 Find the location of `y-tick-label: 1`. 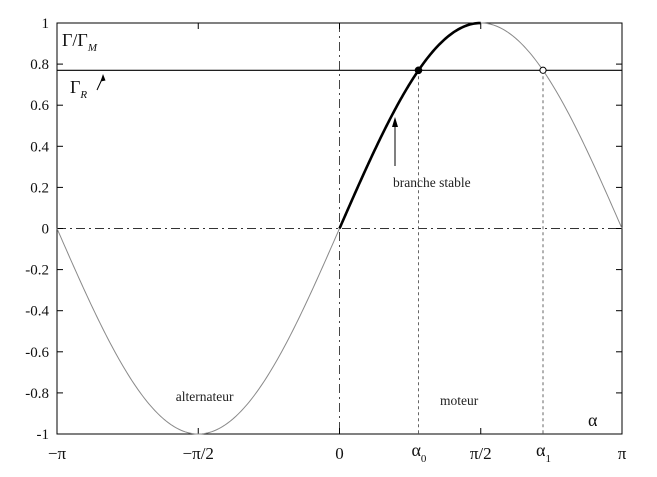

y-tick-label: 1 is located at coordinates (46, 24).